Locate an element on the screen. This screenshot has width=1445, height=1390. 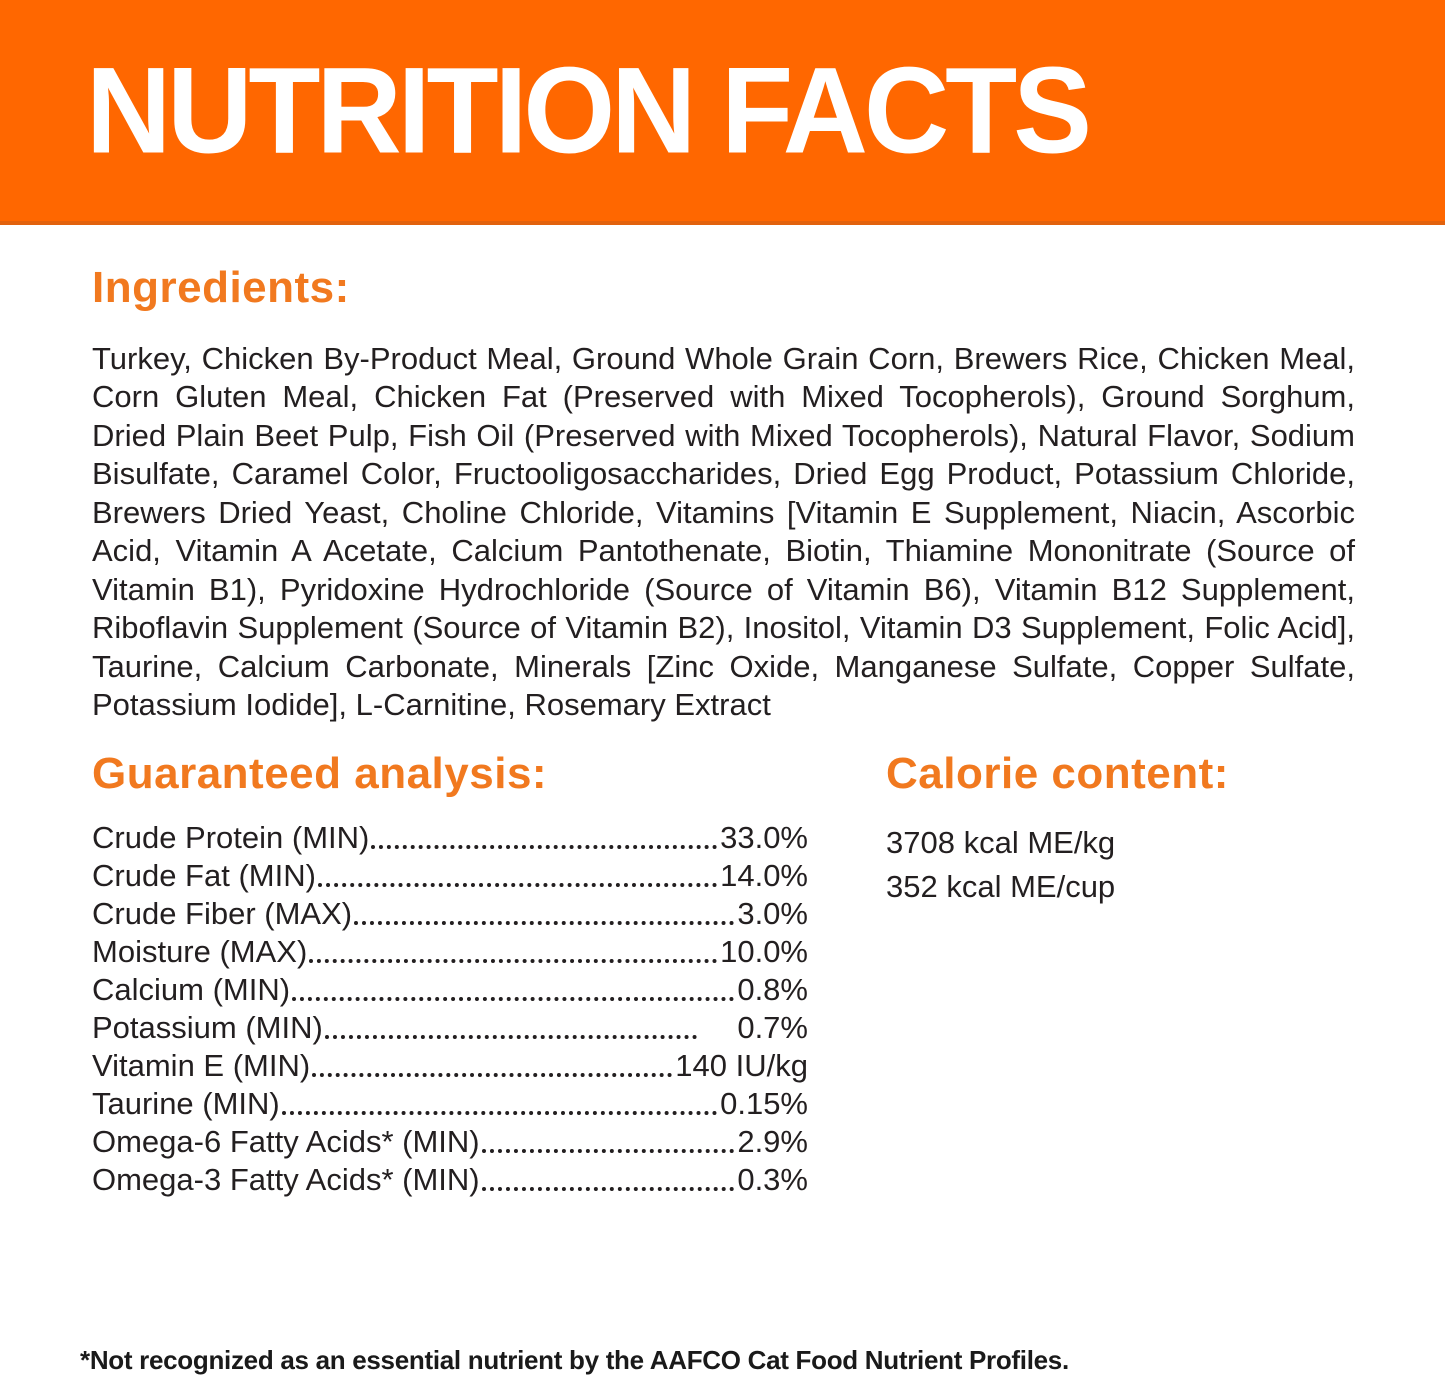
analysis-value: 3.0% is located at coordinates (772, 914).